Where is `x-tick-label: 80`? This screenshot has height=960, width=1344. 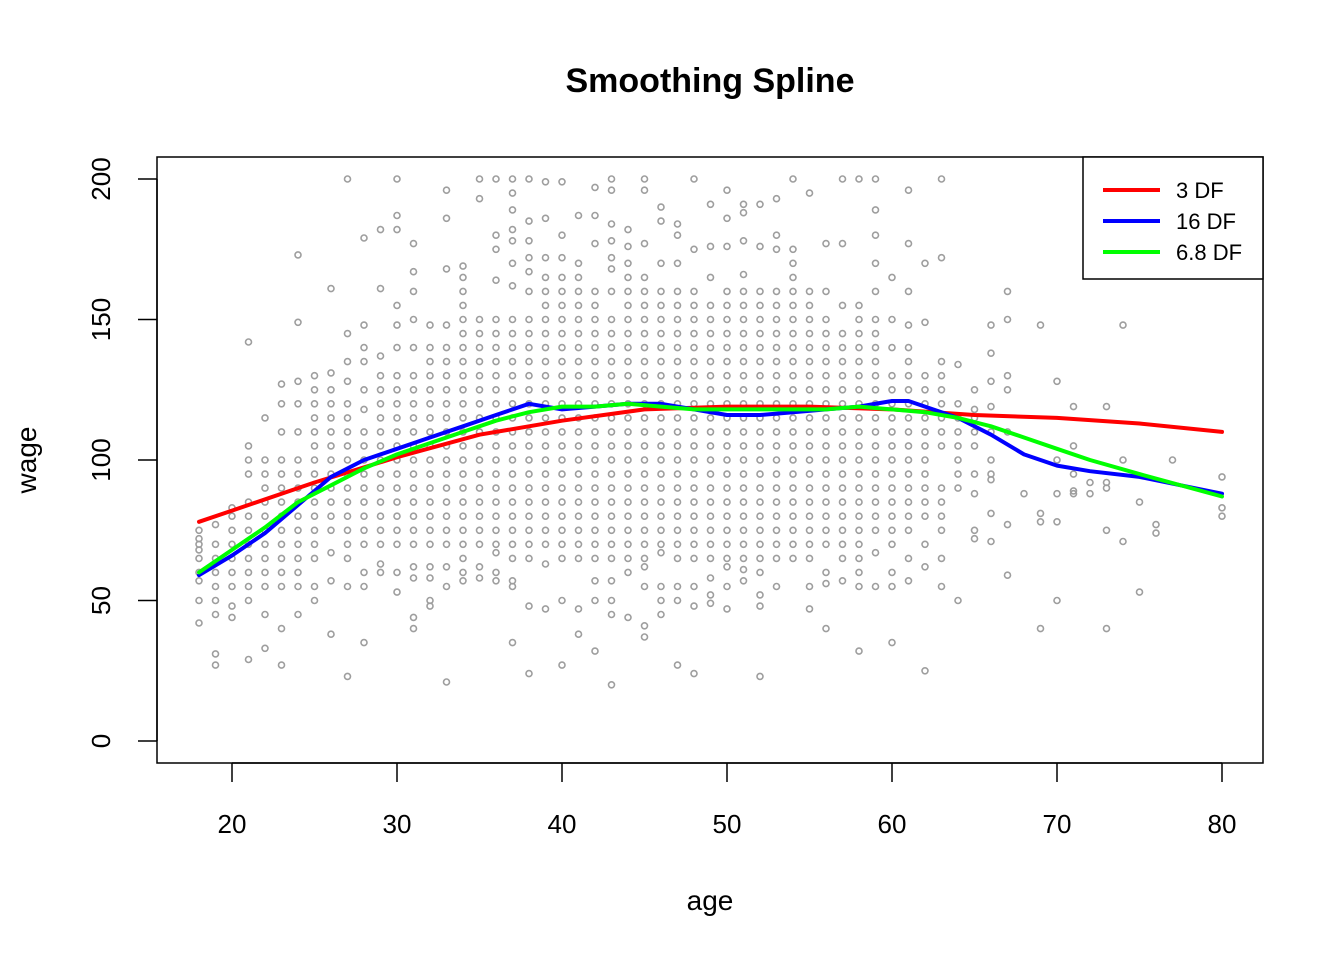
x-tick-label: 80 is located at coordinates (1222, 824).